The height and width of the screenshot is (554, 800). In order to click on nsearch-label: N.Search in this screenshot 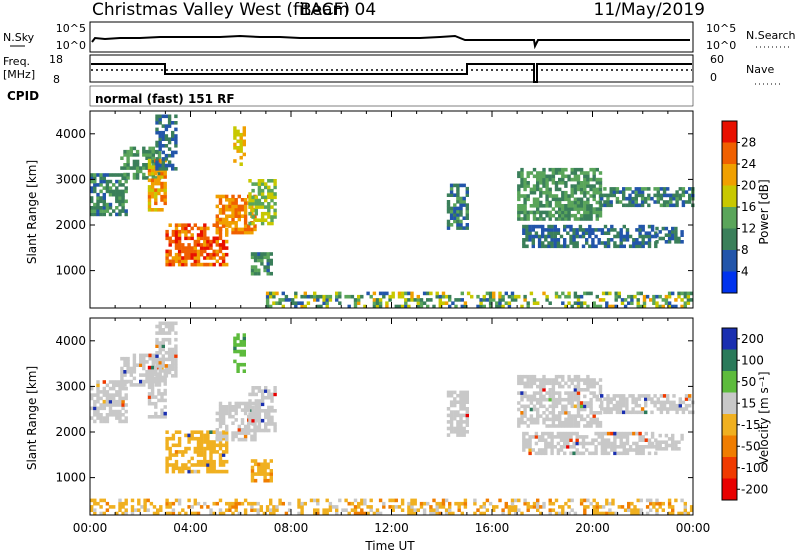, I will do `click(771, 35)`.